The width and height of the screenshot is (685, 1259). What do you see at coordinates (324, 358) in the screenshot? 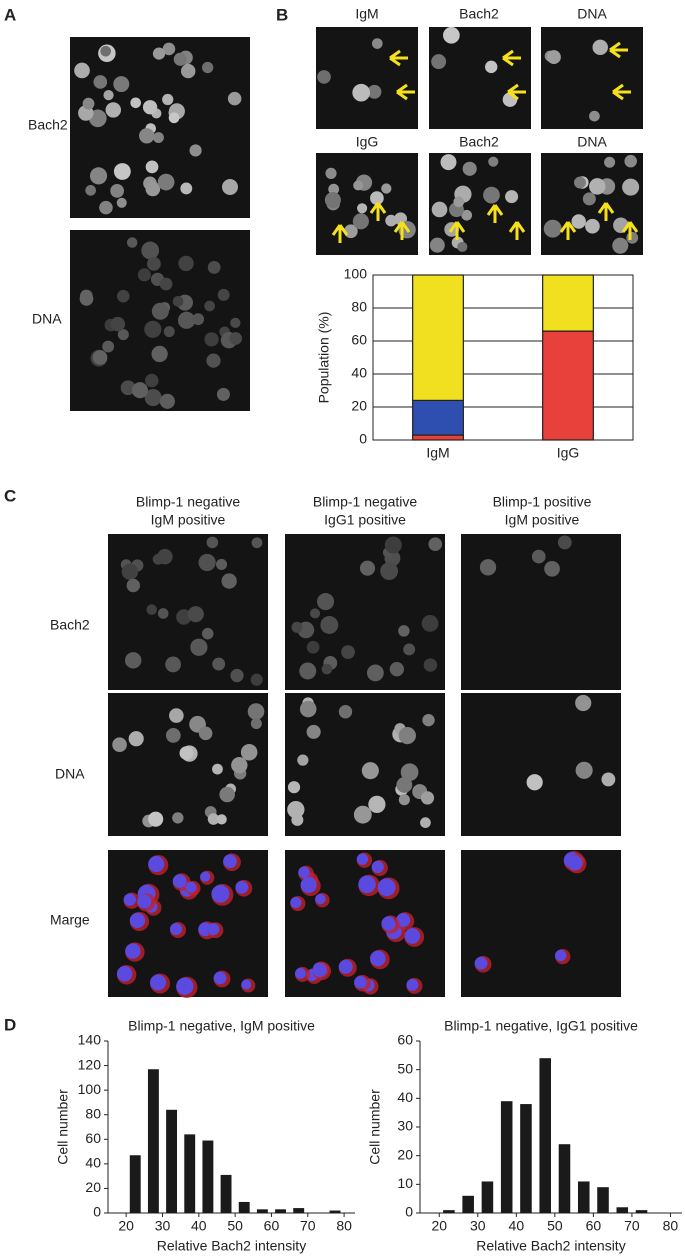
I see `y-axis-label: Population (%)` at bounding box center [324, 358].